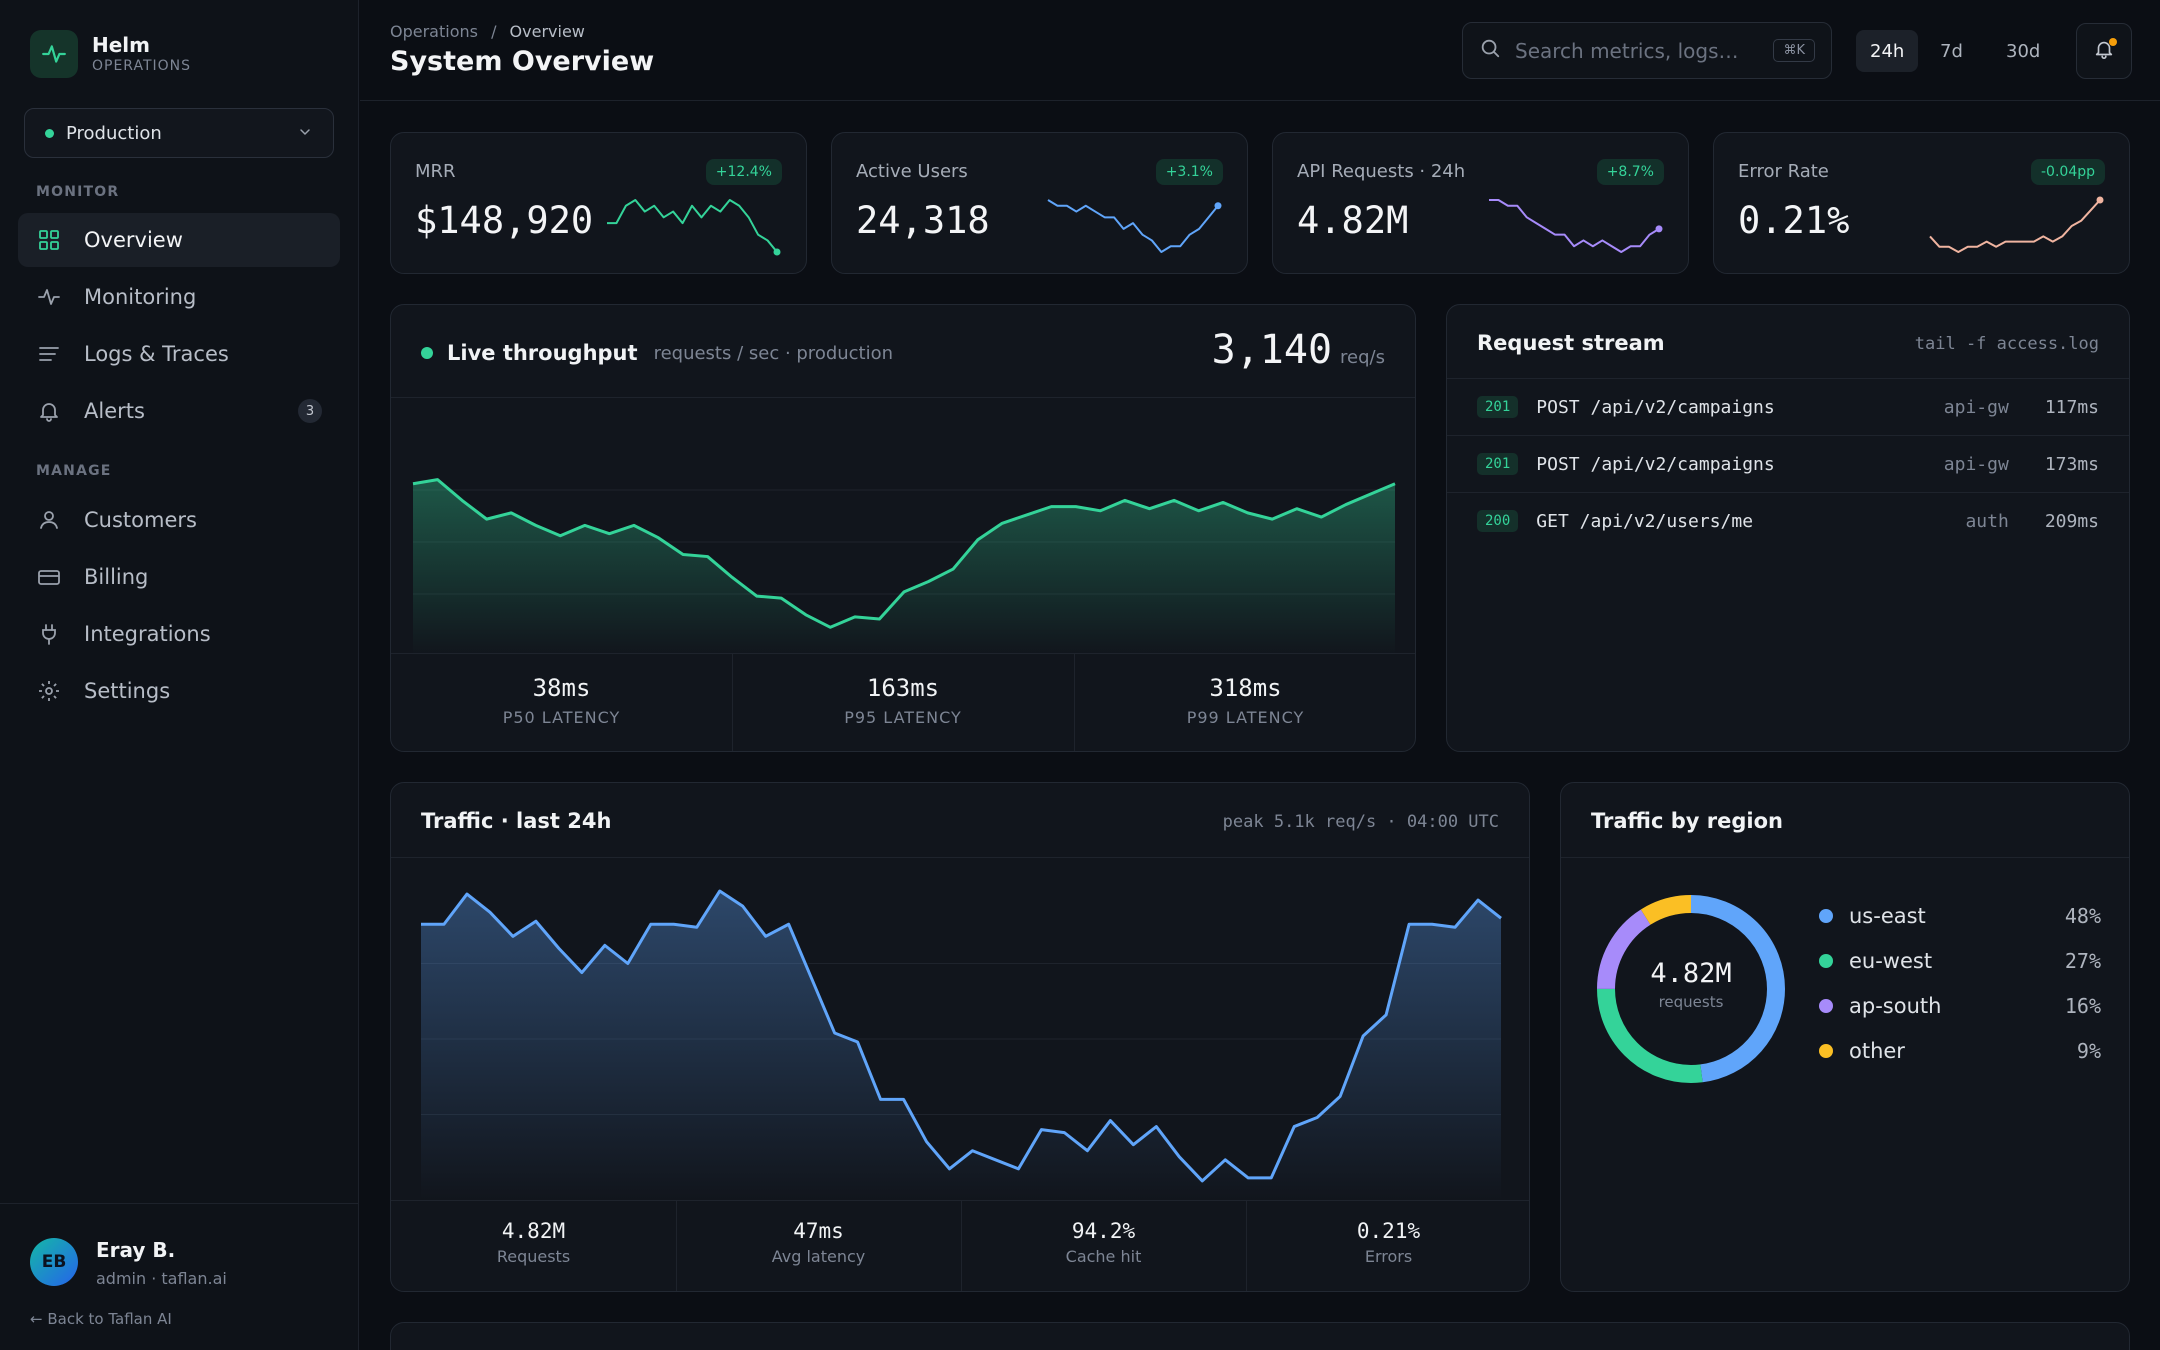 This screenshot has height=1350, width=2160. I want to click on pulse-logo-icon, so click(54, 54).